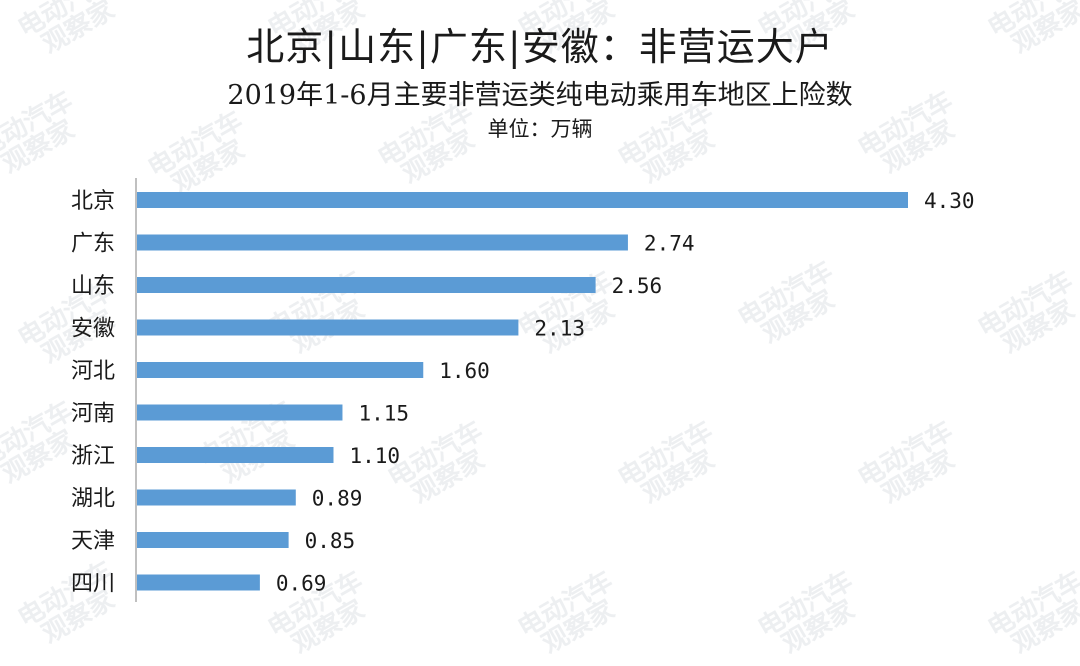  I want to click on data-label: 1.60, so click(464, 371).